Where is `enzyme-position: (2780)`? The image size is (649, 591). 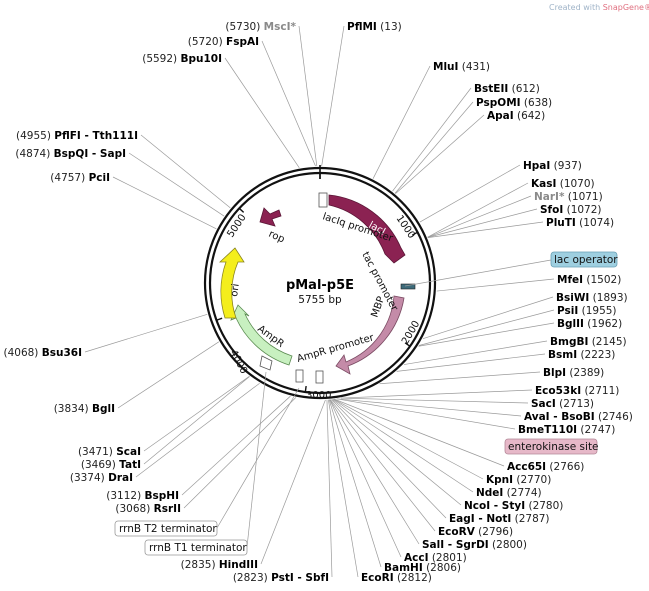
enzyme-position: (2780) is located at coordinates (544, 506).